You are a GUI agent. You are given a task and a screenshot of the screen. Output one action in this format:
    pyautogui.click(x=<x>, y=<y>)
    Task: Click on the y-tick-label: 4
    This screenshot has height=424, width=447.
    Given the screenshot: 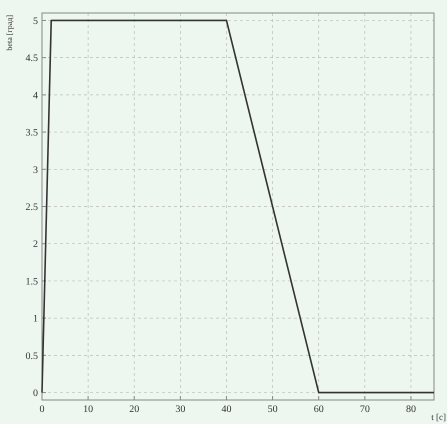 What is the action you would take?
    pyautogui.click(x=35, y=96)
    